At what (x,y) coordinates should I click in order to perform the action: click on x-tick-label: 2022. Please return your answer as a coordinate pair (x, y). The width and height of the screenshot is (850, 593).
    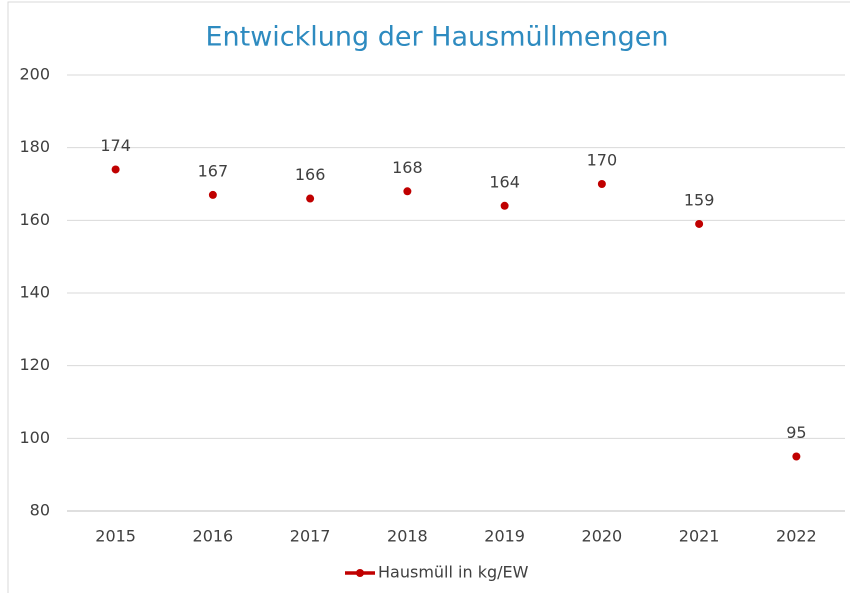
    Looking at the image, I should click on (796, 536).